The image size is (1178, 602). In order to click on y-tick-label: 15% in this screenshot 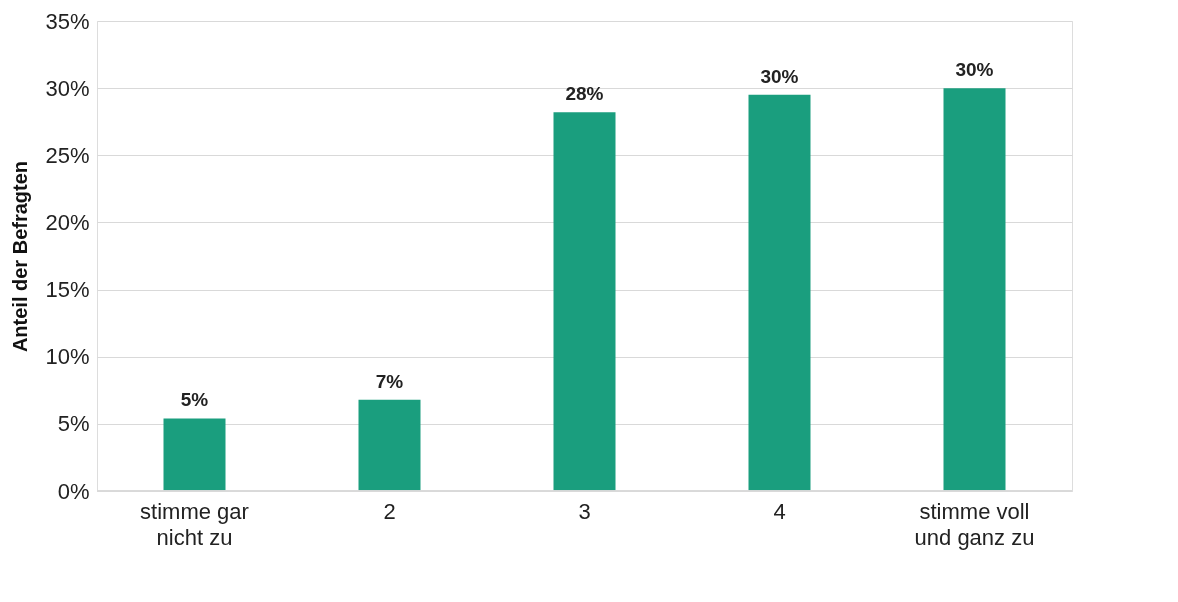, I will do `click(67, 290)`.